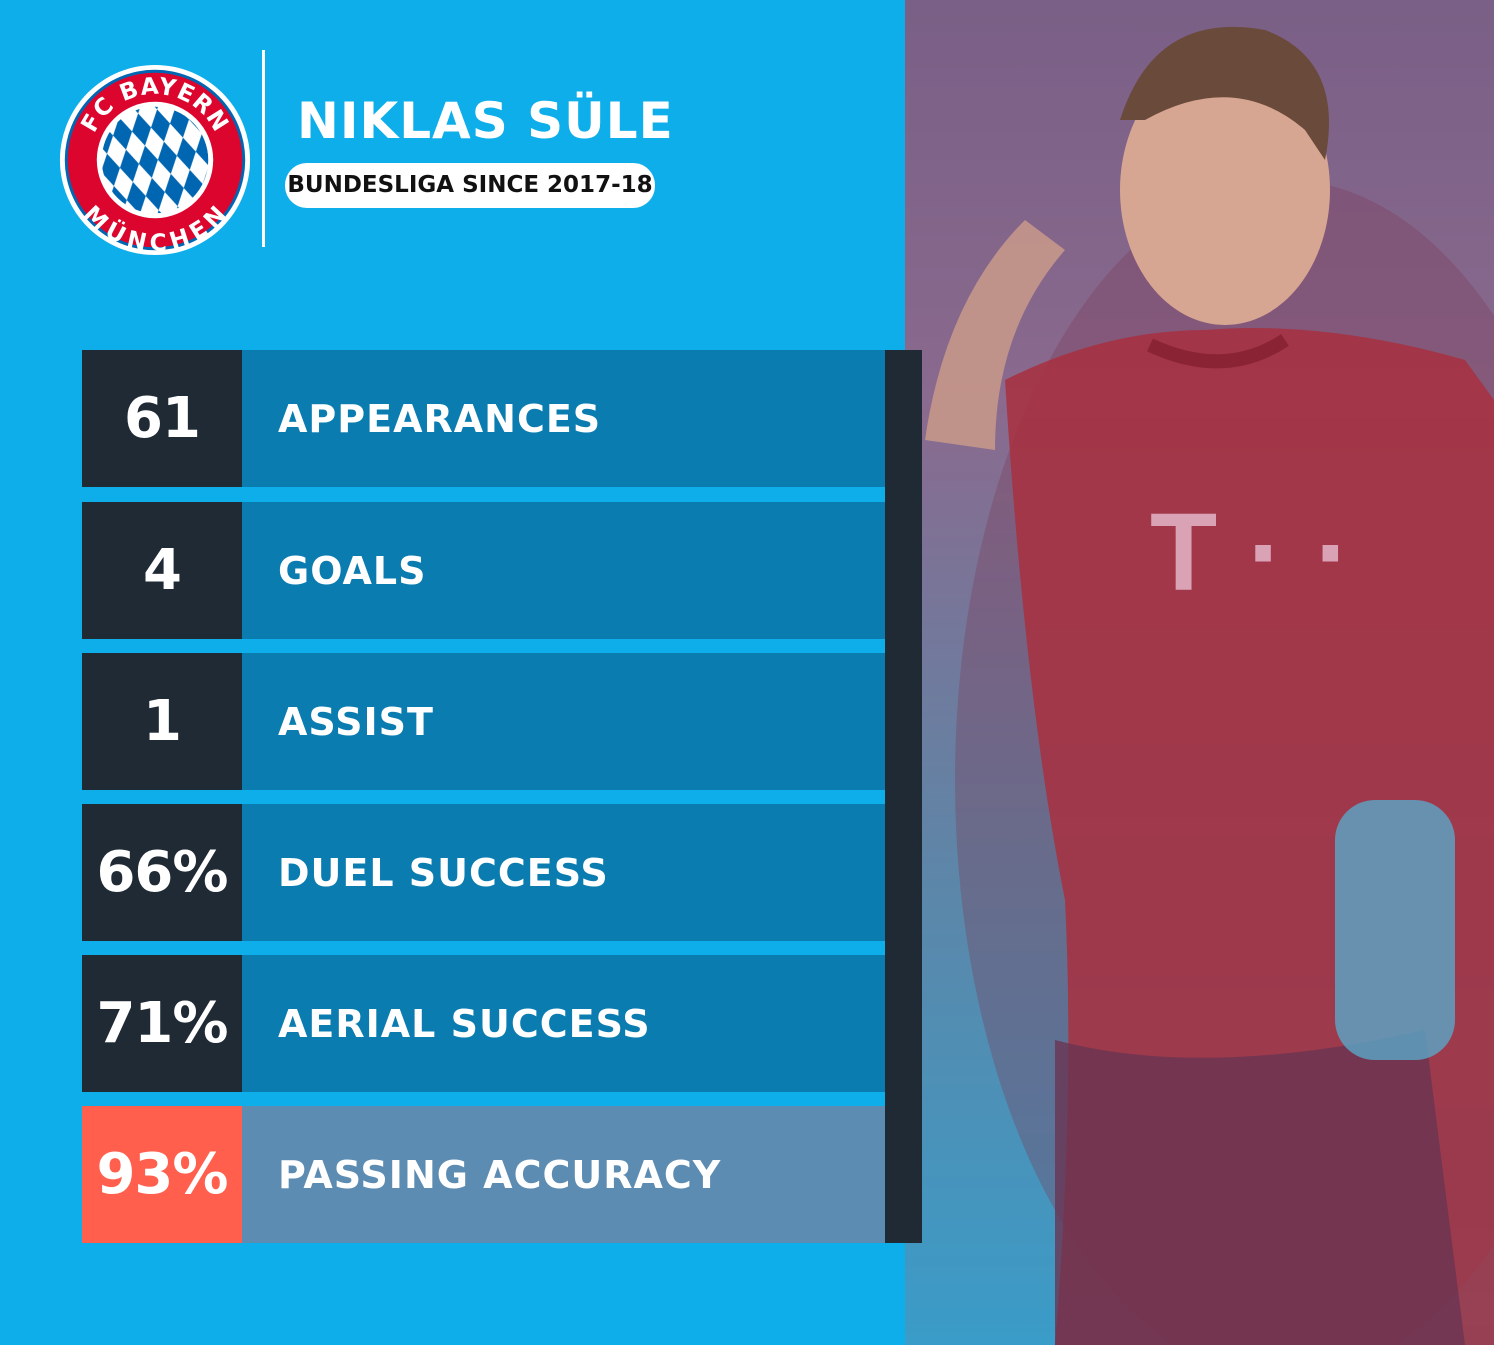  Describe the element at coordinates (563, 1174) in the screenshot. I see `stat-label: PASSING ACCURACY` at that location.